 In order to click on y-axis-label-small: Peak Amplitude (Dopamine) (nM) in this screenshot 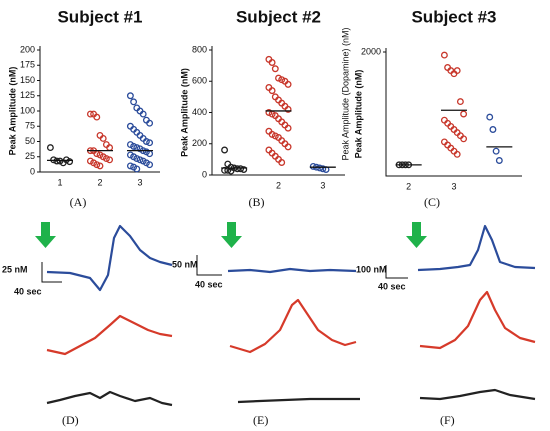, I will do `click(345, 93)`.